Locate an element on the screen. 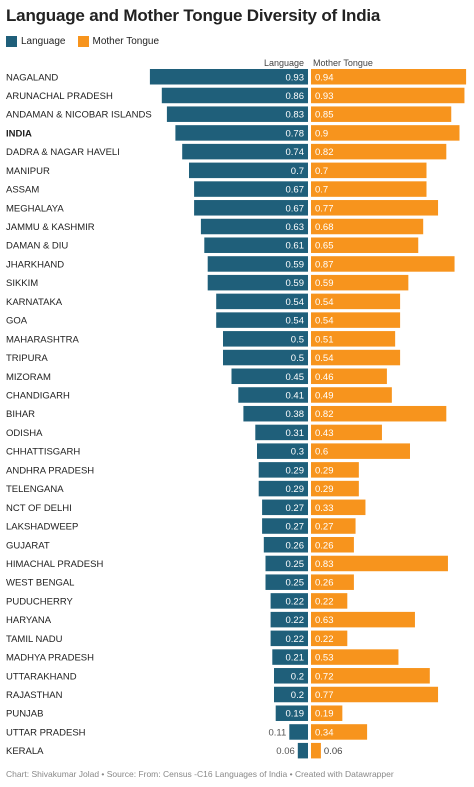 The height and width of the screenshot is (787, 474). bar-mother-tongue-sikkim is located at coordinates (360, 282).